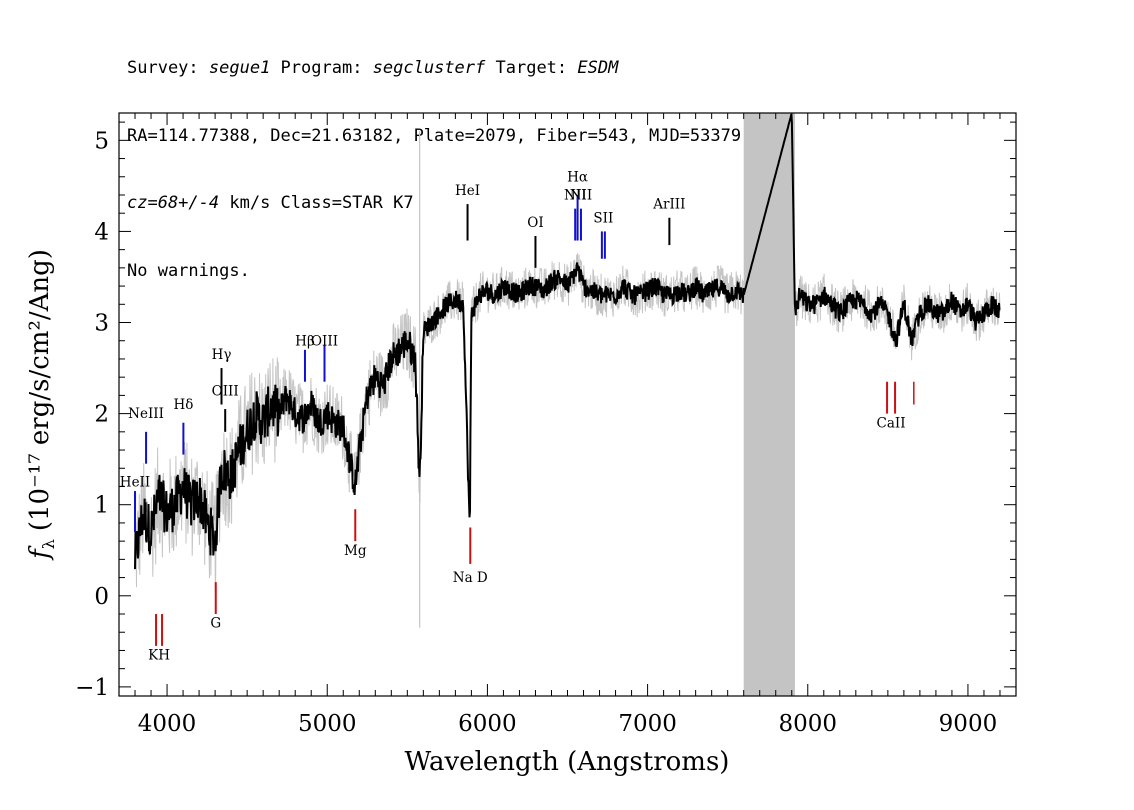 Image resolution: width=1134 pixels, height=810 pixels. I want to click on absorption-label-0: KH, so click(159, 656).